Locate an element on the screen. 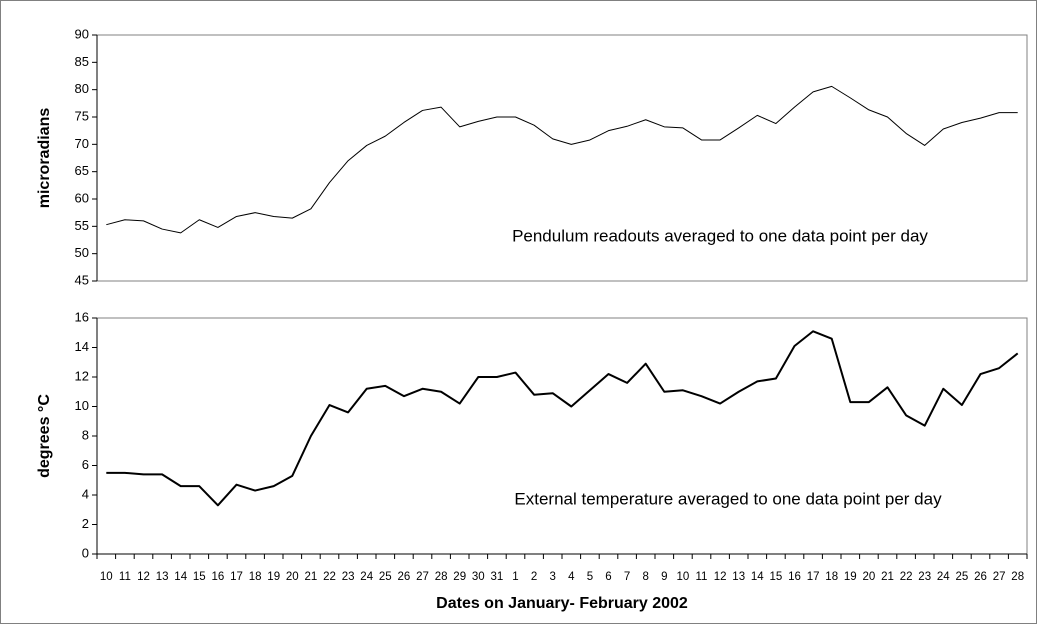 This screenshot has height=624, width=1037. y-axis-title: degrees °C is located at coordinates (44, 436).